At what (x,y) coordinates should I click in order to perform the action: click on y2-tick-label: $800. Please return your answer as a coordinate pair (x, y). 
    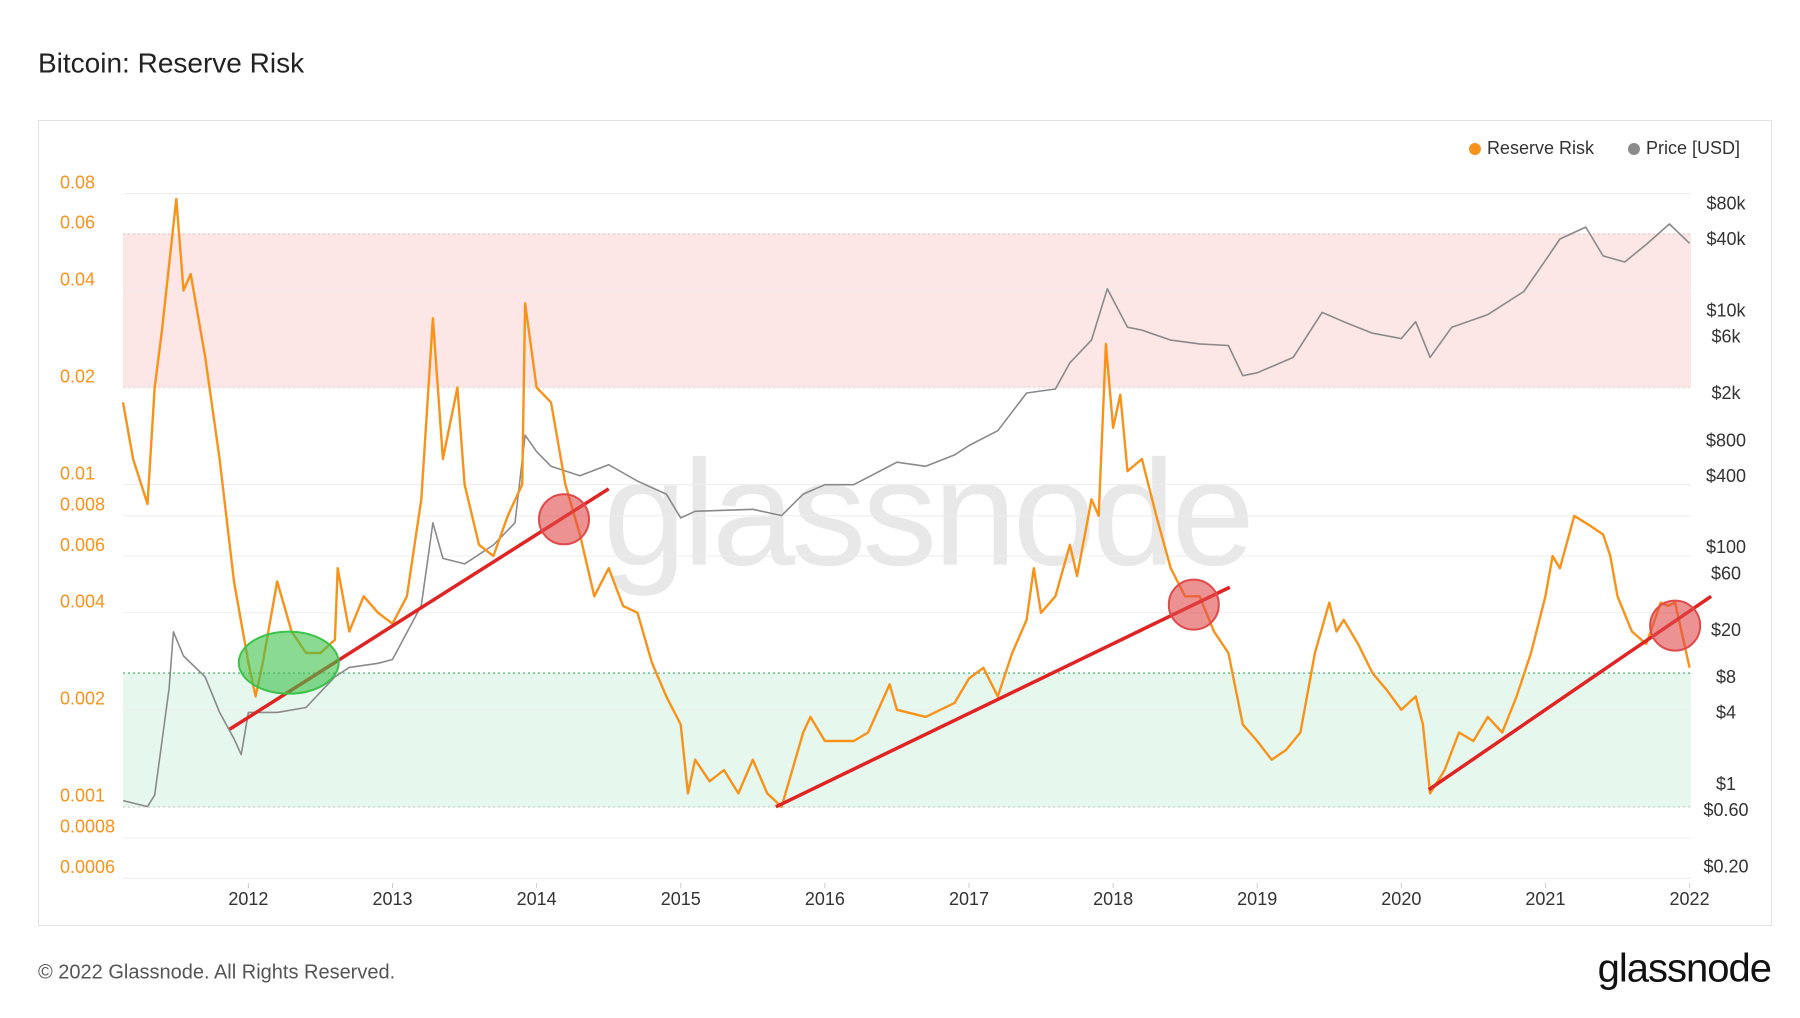
    Looking at the image, I should click on (1726, 440).